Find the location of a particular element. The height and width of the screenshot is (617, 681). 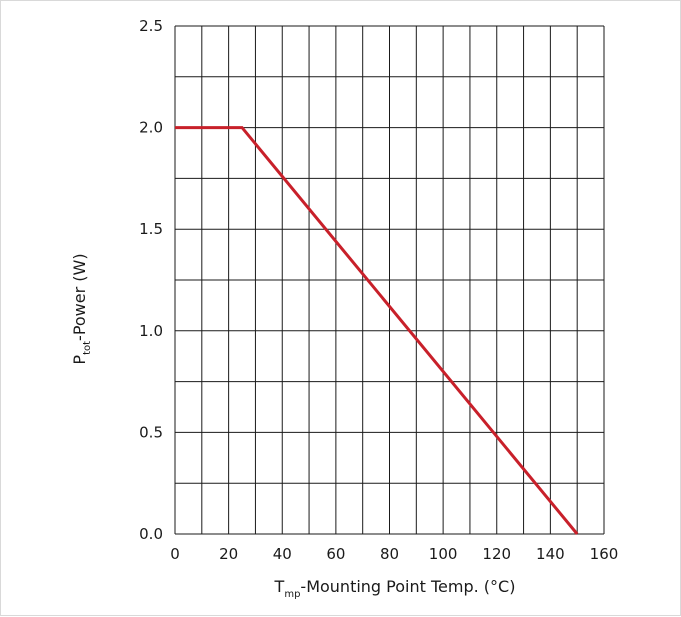

y-tick-label: 1.0 is located at coordinates (151, 331).